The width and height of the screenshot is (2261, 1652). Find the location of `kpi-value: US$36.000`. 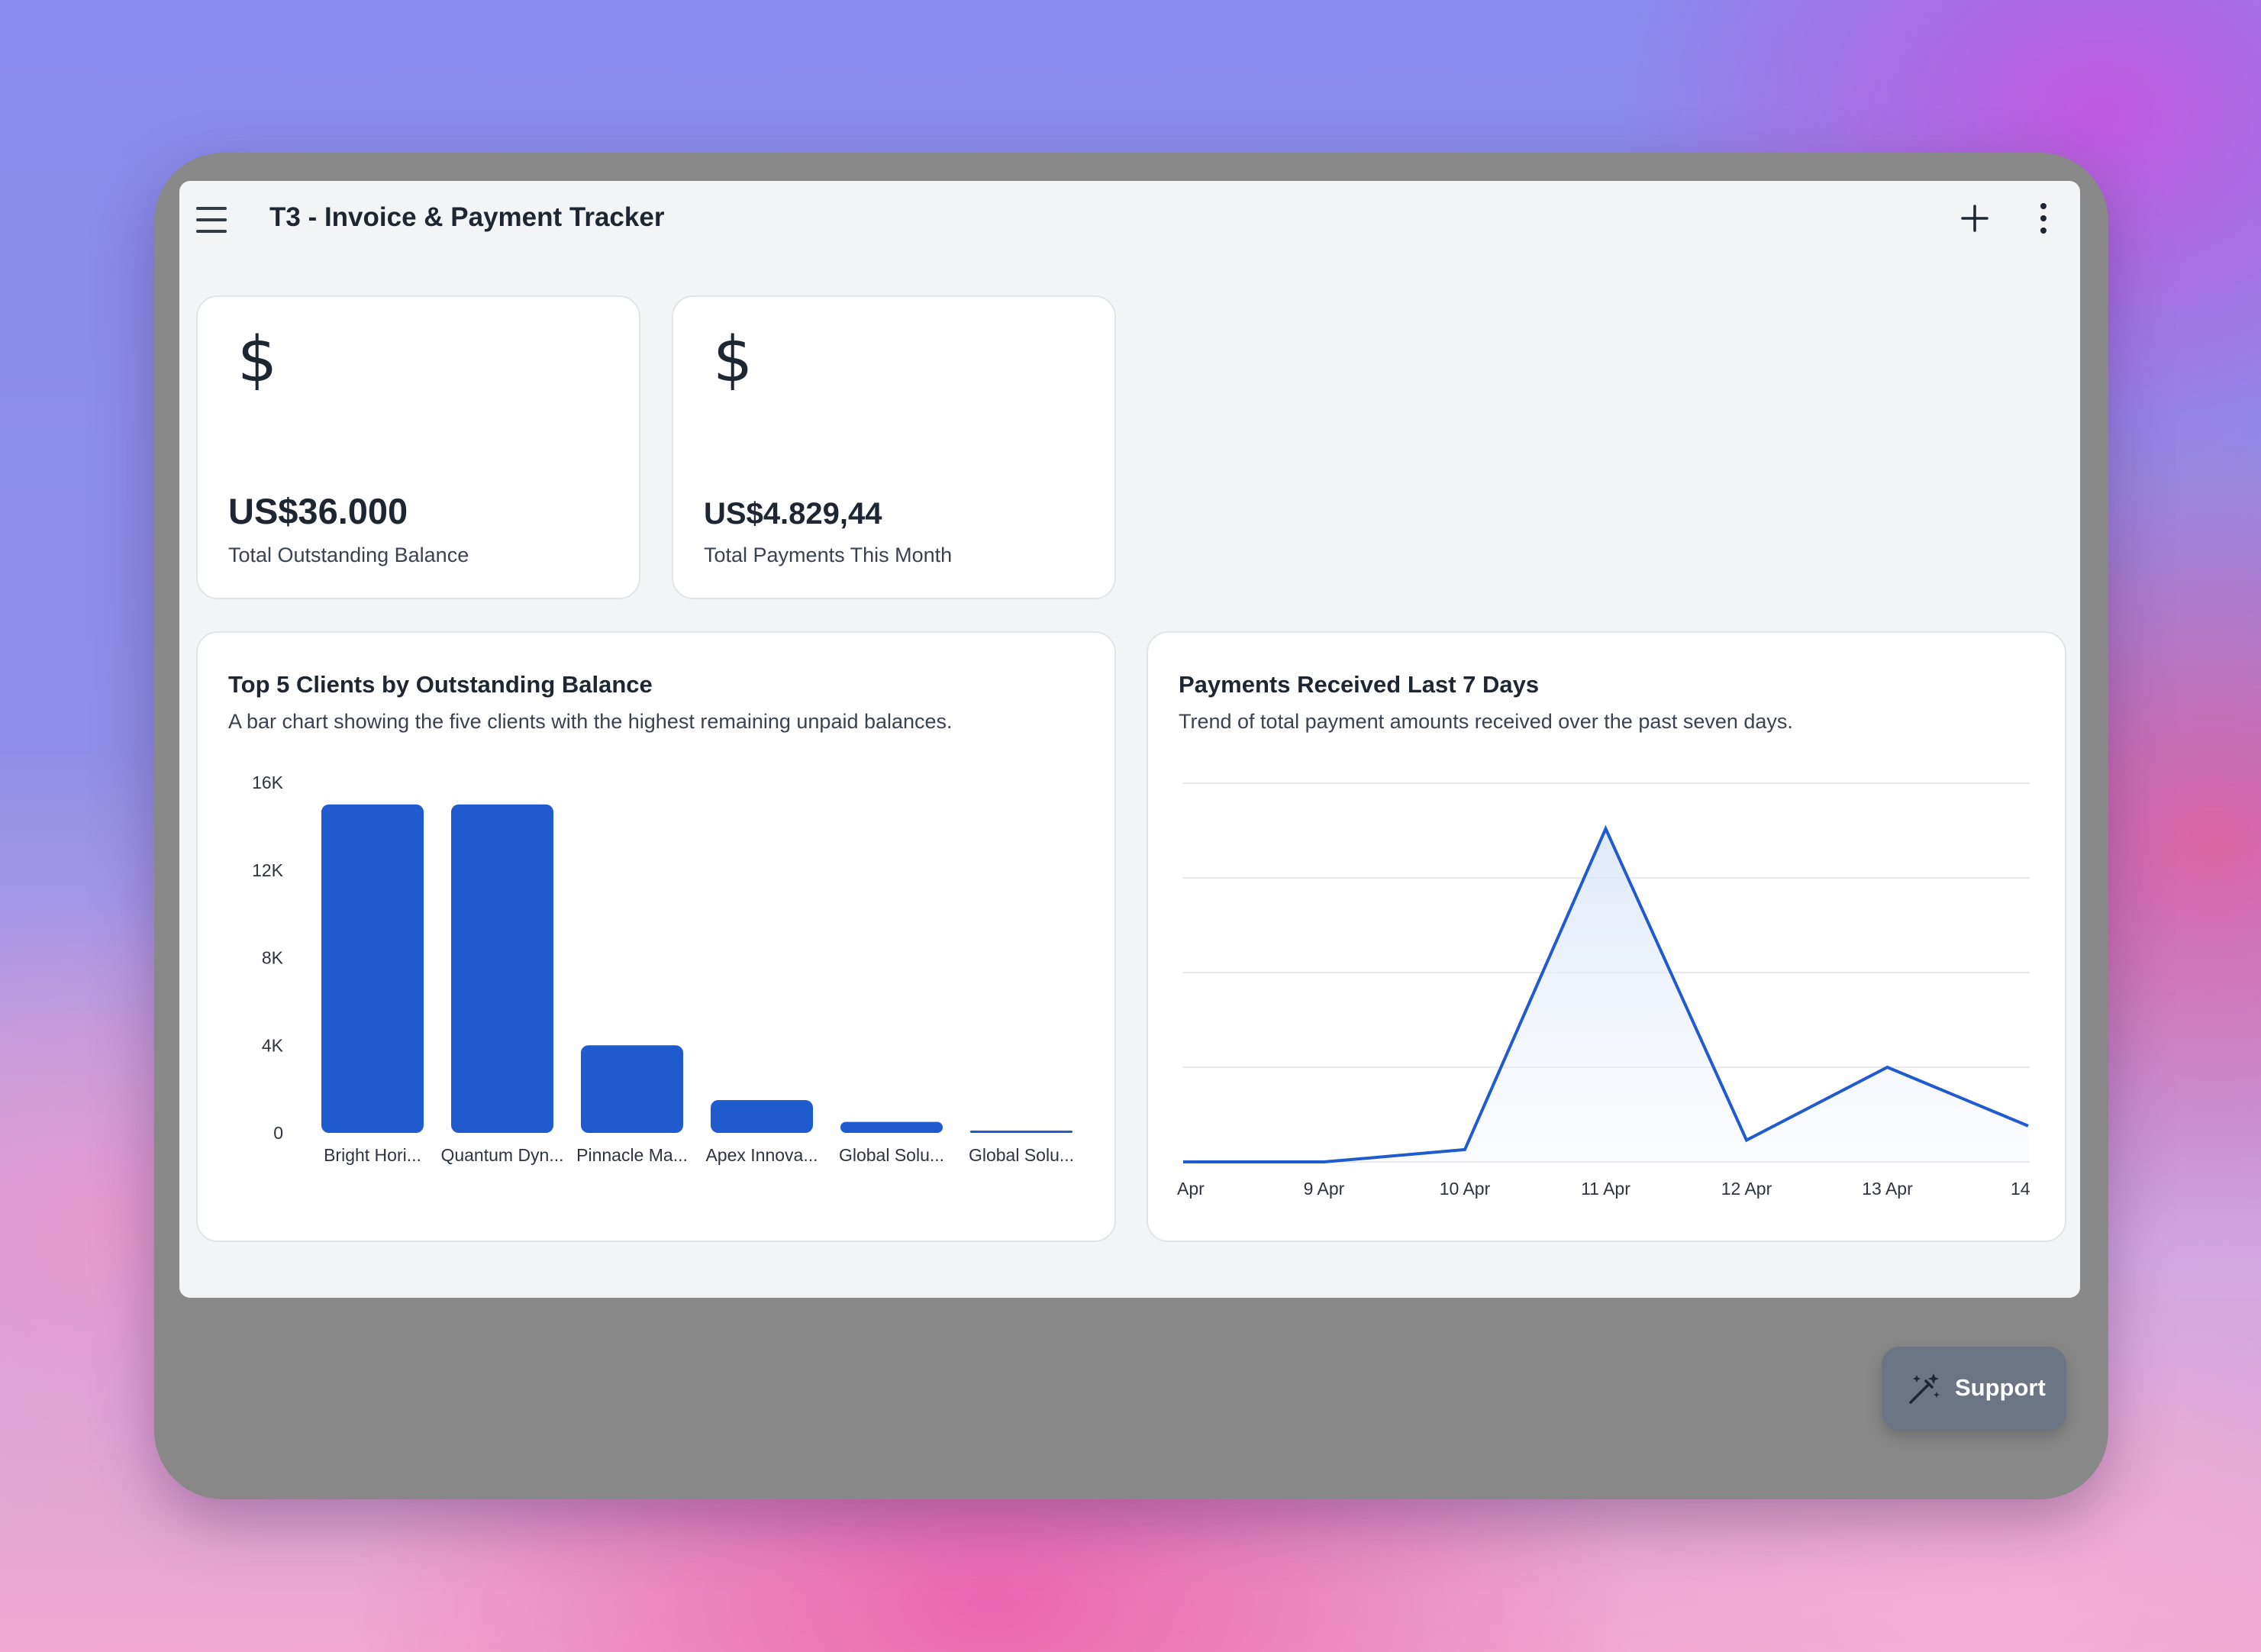

kpi-value: US$36.000 is located at coordinates (318, 511).